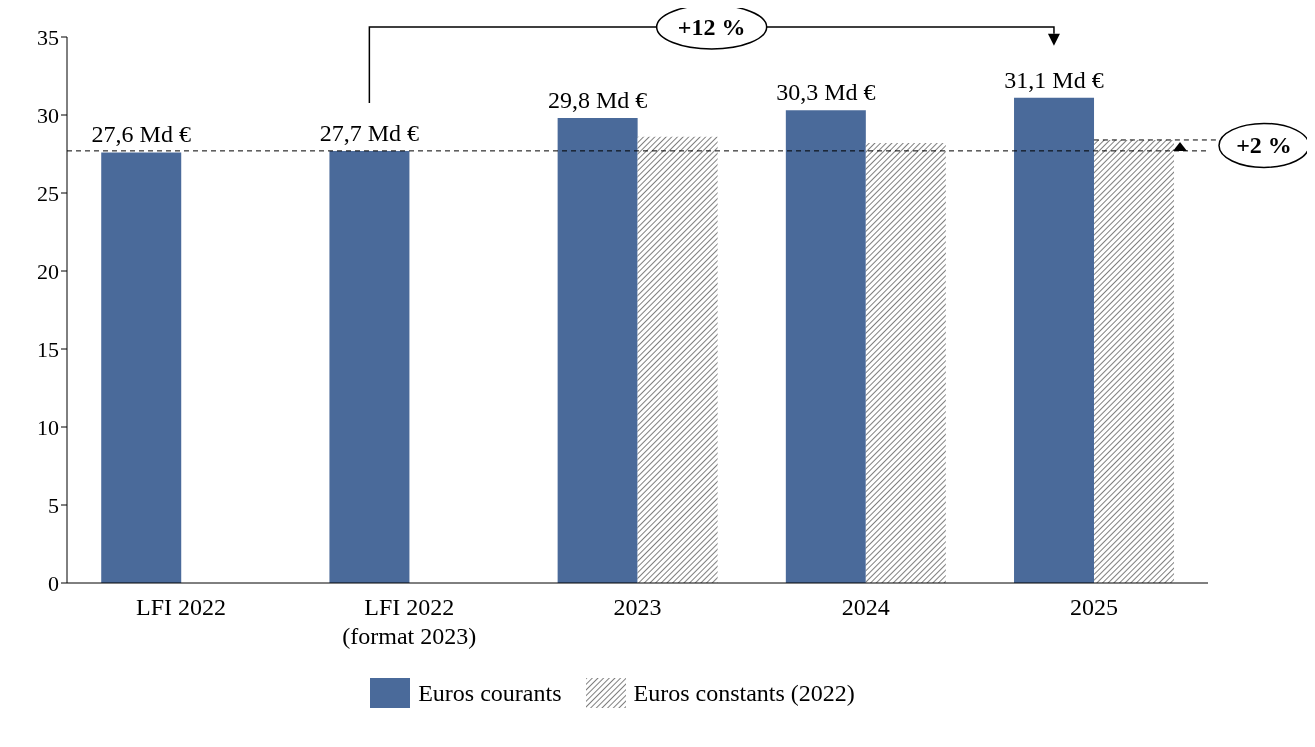 This screenshot has height=747, width=1315. Describe the element at coordinates (490, 693) in the screenshot. I see `legend-label: Euros courants` at that location.